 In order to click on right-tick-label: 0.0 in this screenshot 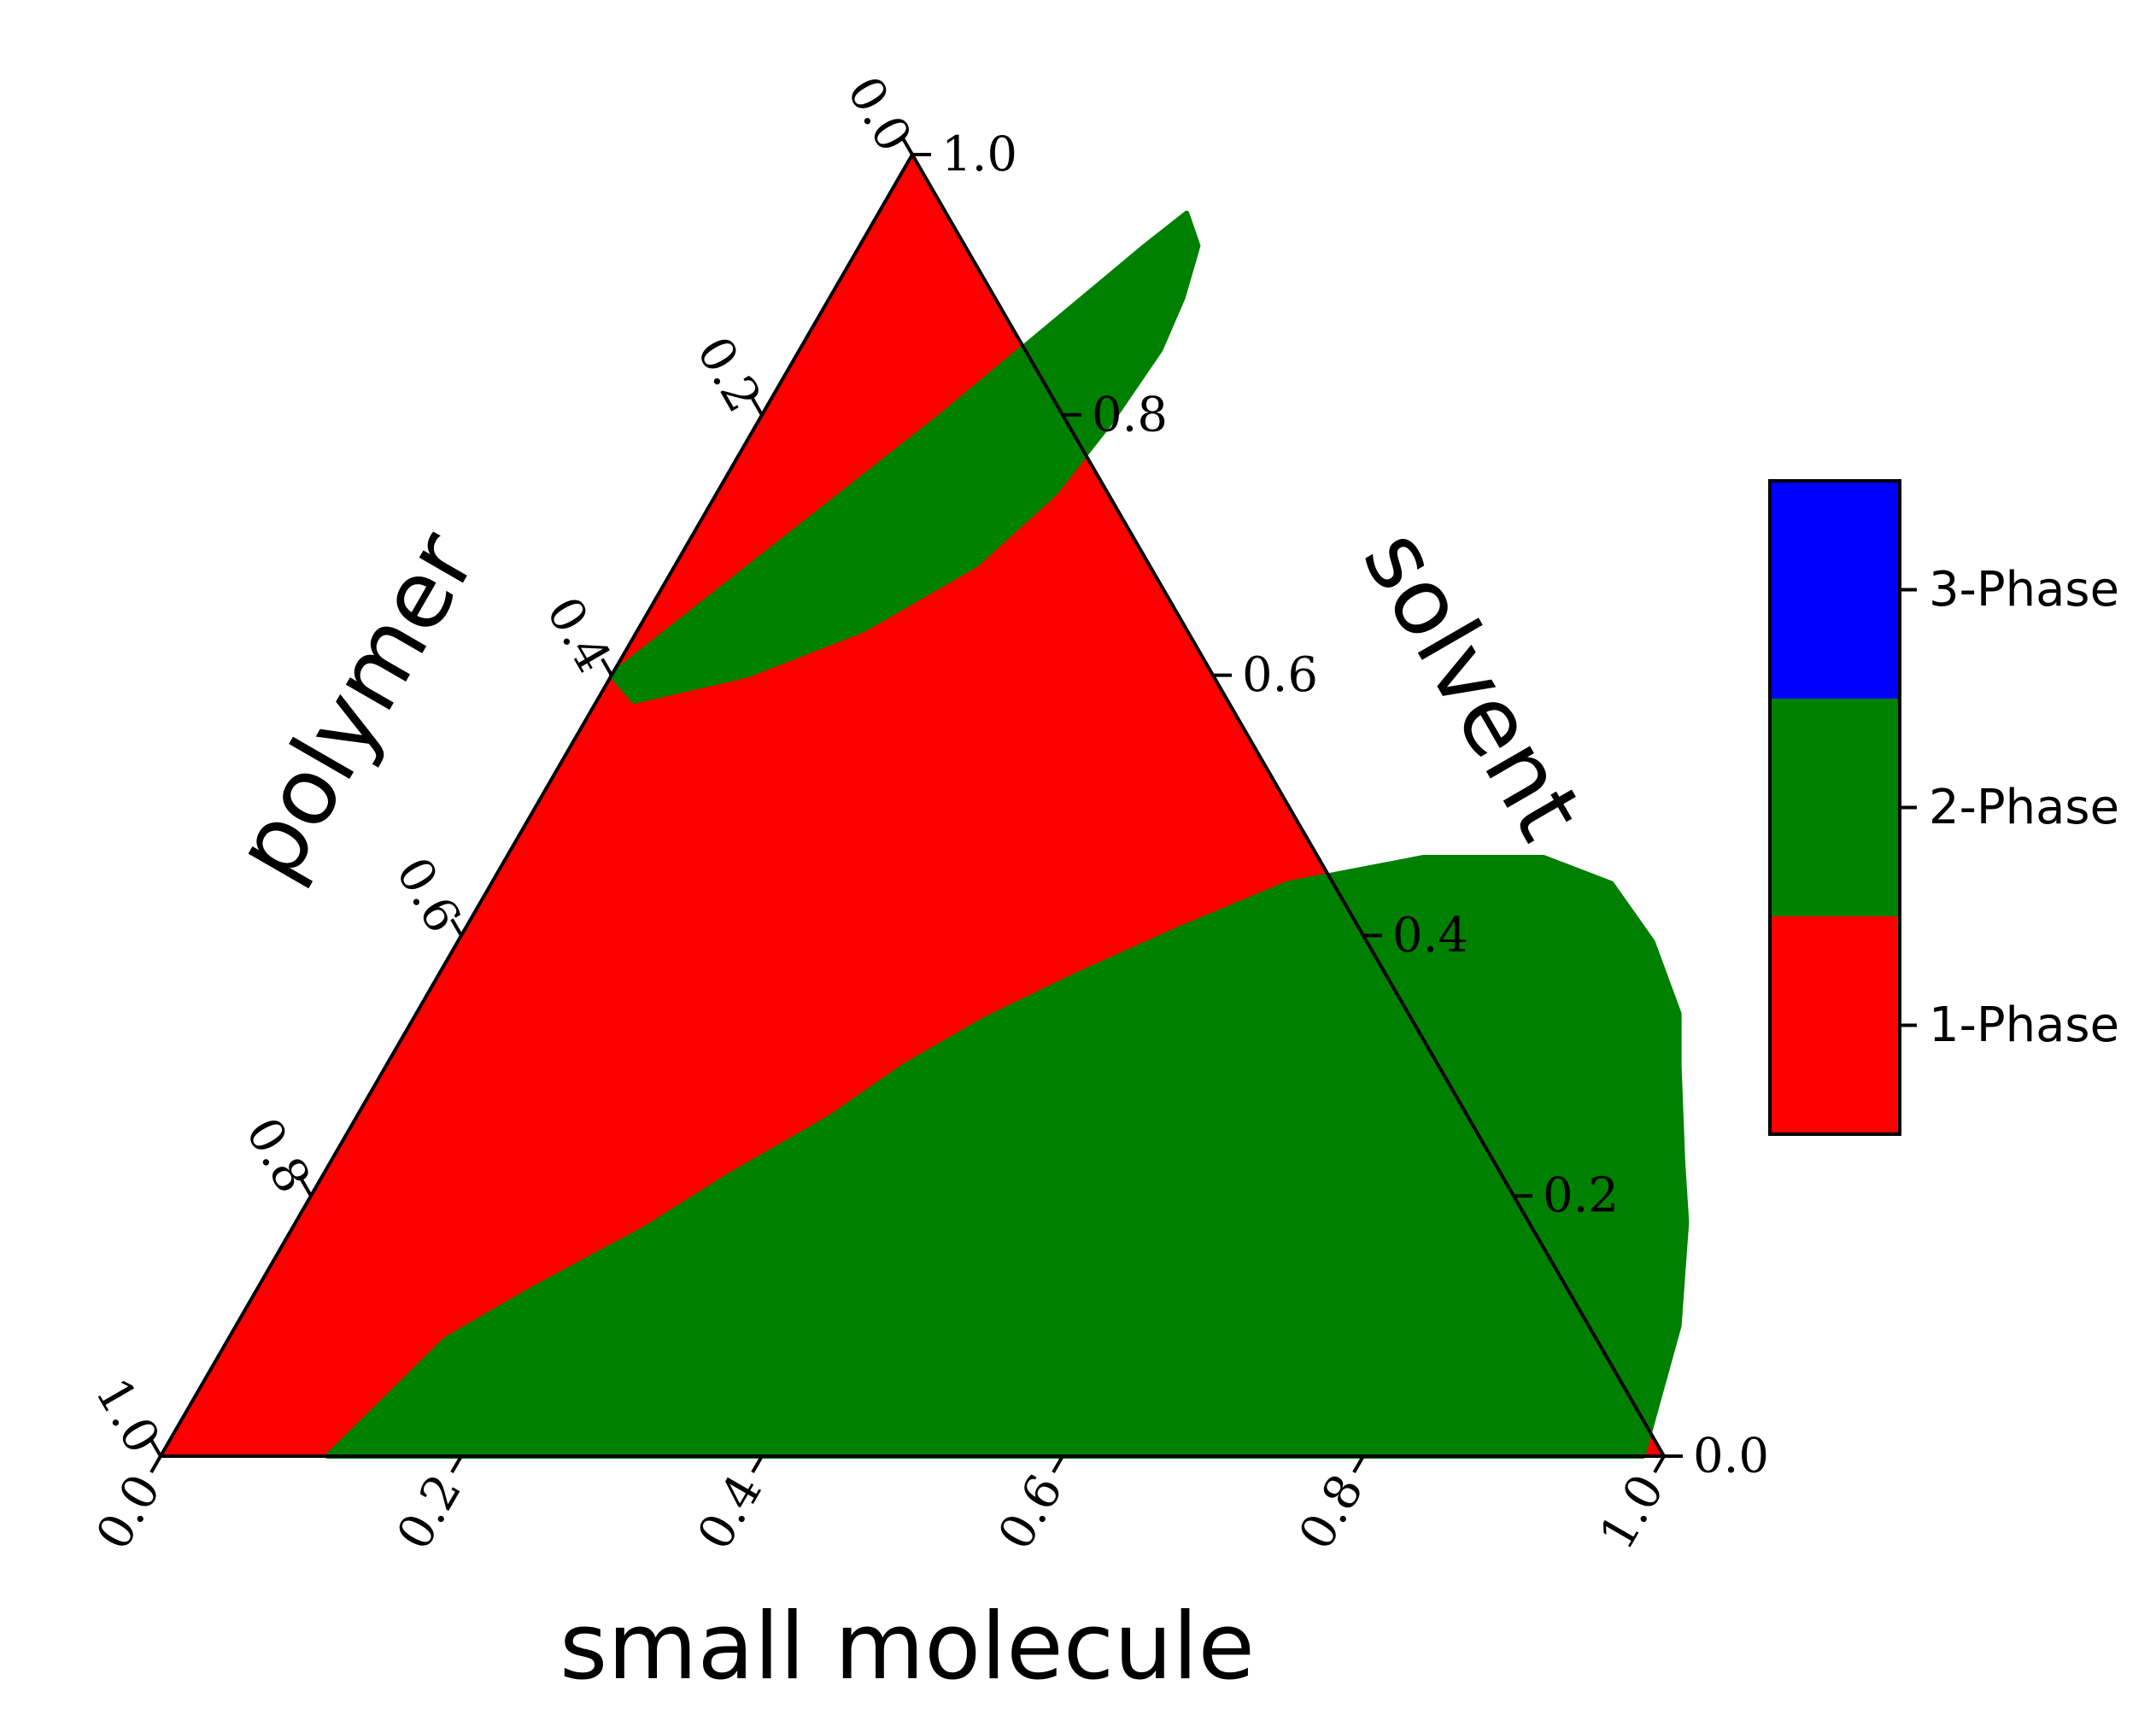, I will do `click(1731, 1457)`.